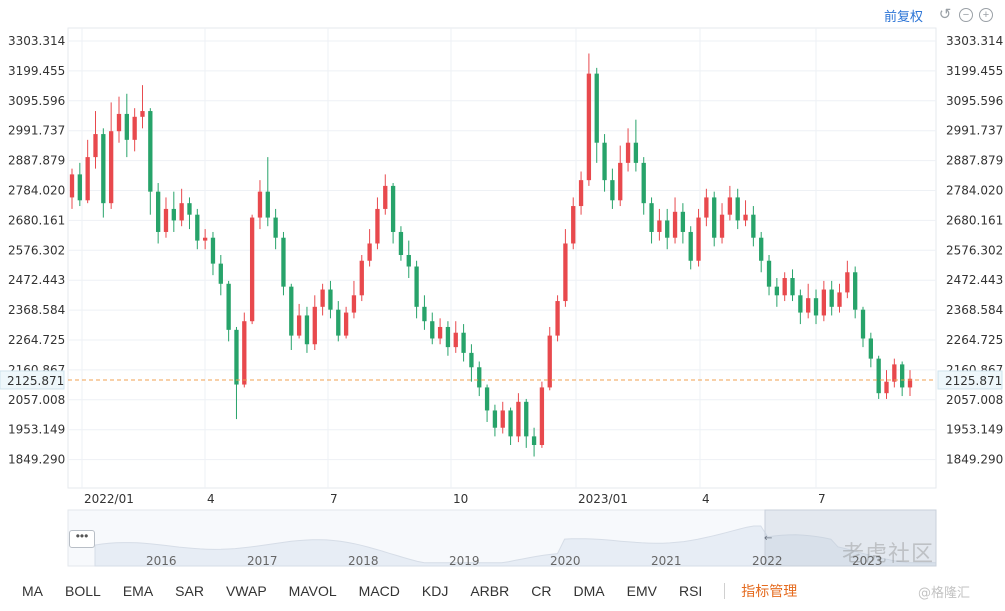 The height and width of the screenshot is (611, 1005). Describe the element at coordinates (641, 591) in the screenshot. I see `indicator-emv: EMV` at that location.